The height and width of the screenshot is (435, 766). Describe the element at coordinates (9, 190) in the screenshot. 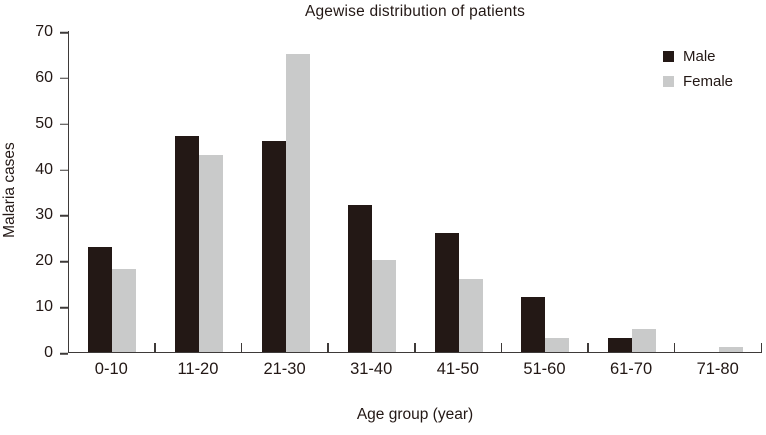

I see `y-axis-label: Malaria cases` at that location.